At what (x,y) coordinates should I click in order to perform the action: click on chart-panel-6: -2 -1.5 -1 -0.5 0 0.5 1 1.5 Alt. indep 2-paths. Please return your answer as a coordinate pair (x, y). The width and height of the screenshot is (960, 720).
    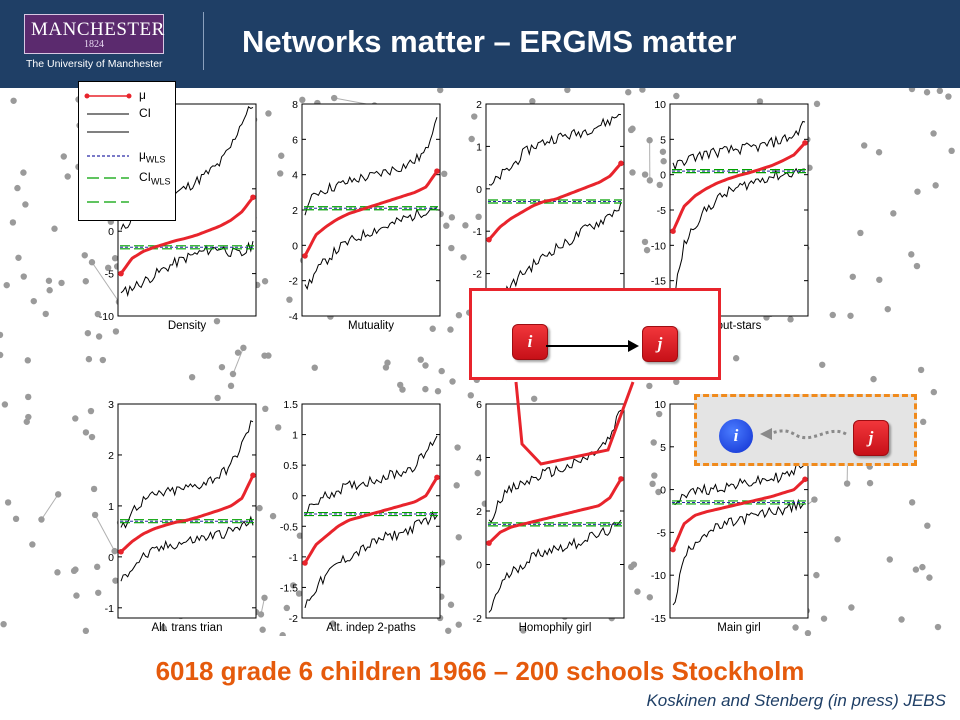
    Looking at the image, I should click on (360, 516).